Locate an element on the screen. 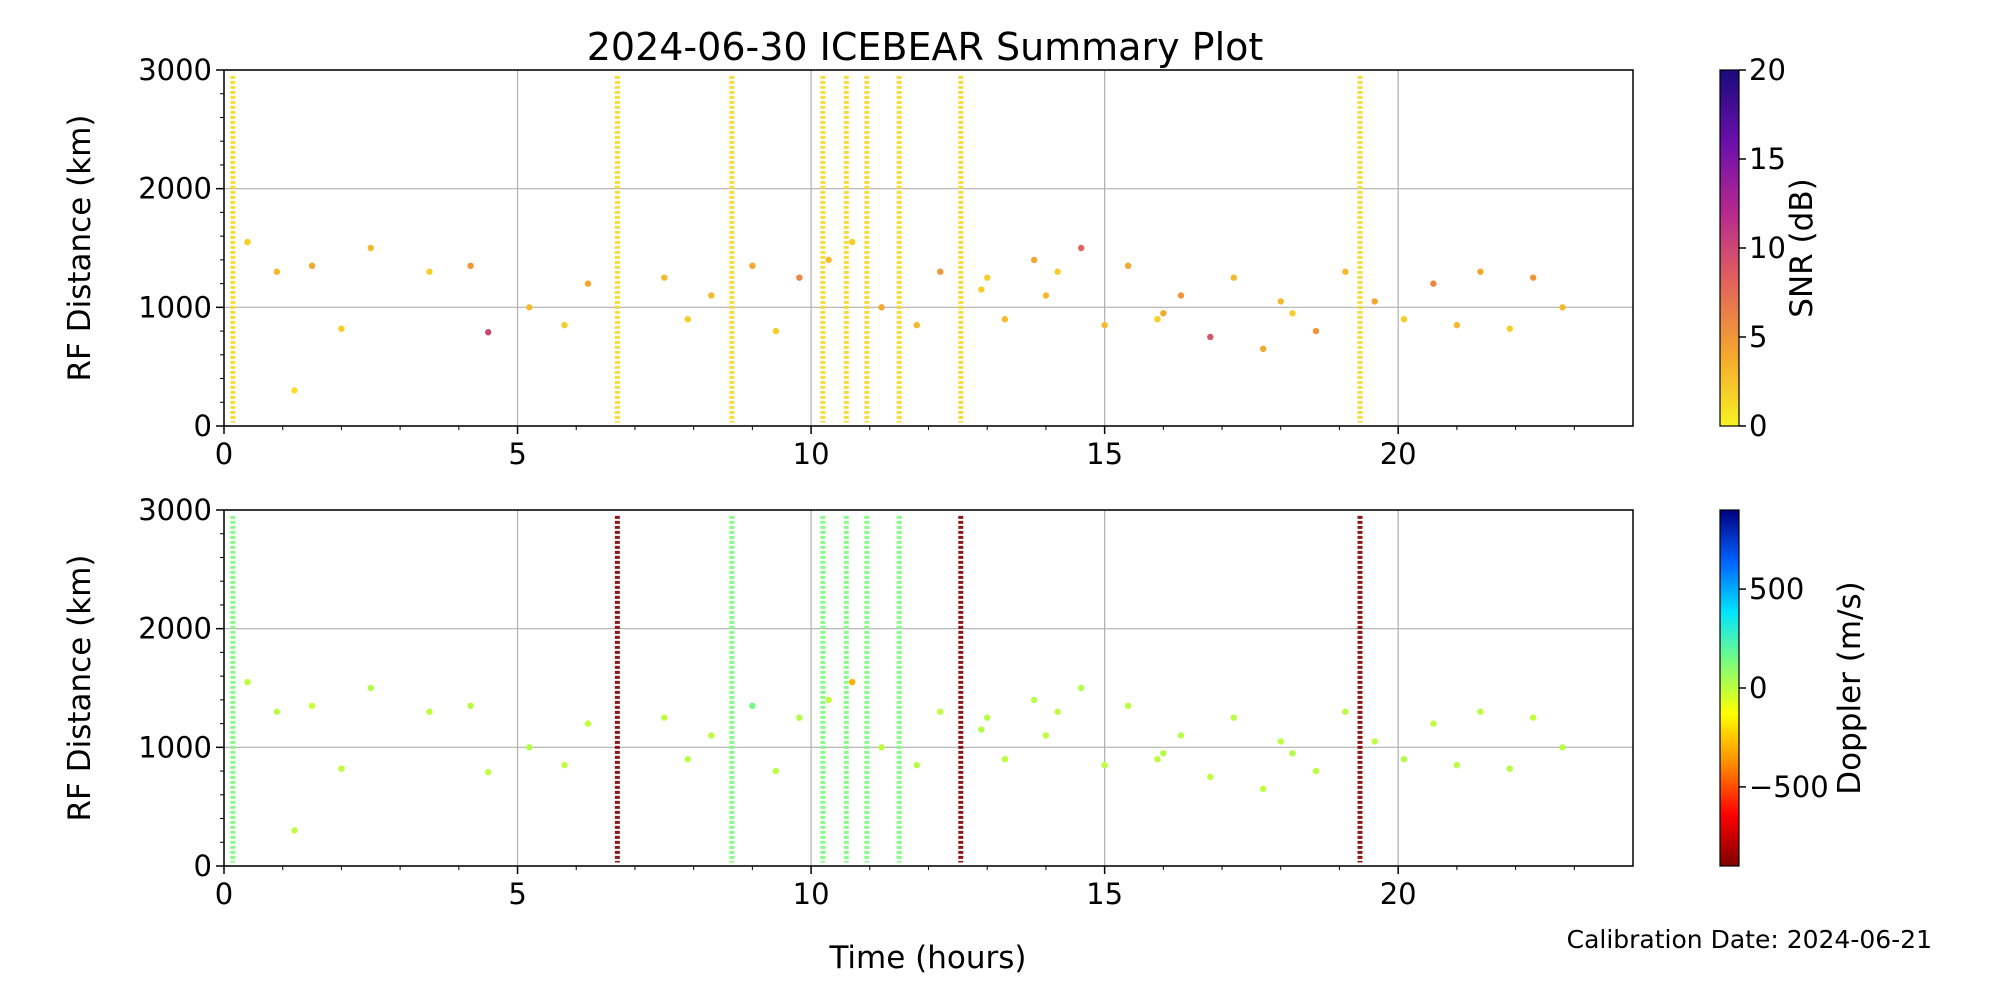  doppler-x-tick-label: 0 is located at coordinates (224, 894).